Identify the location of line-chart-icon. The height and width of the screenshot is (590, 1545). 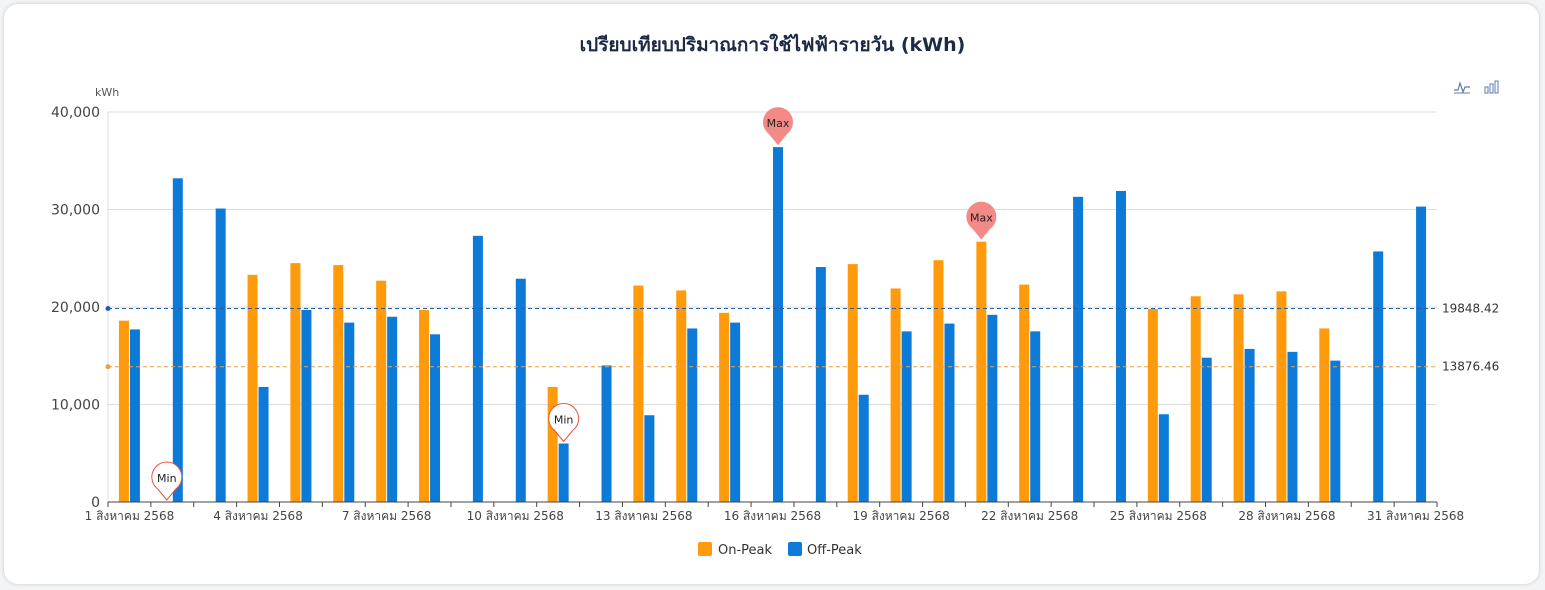
(1462, 87).